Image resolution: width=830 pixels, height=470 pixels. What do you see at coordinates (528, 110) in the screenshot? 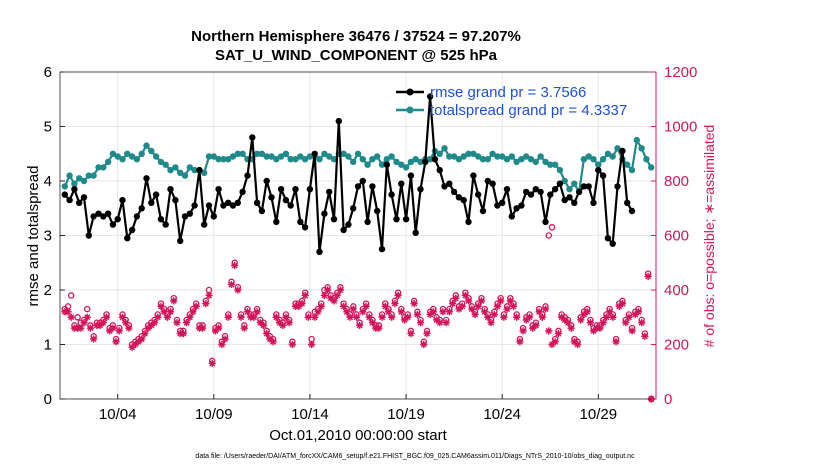
I see `legend-label-totalspread: totalspread grand pr = 4.3337` at bounding box center [528, 110].